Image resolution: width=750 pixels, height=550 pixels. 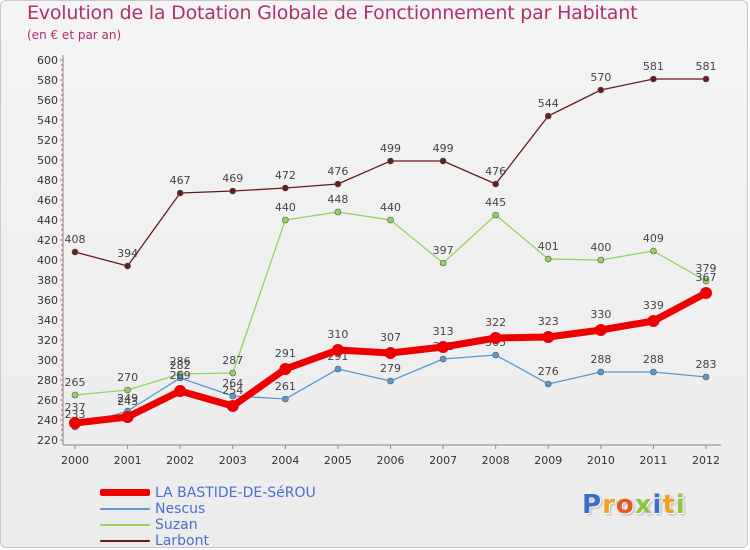 What do you see at coordinates (232, 360) in the screenshot?
I see `data-label: 287` at bounding box center [232, 360].